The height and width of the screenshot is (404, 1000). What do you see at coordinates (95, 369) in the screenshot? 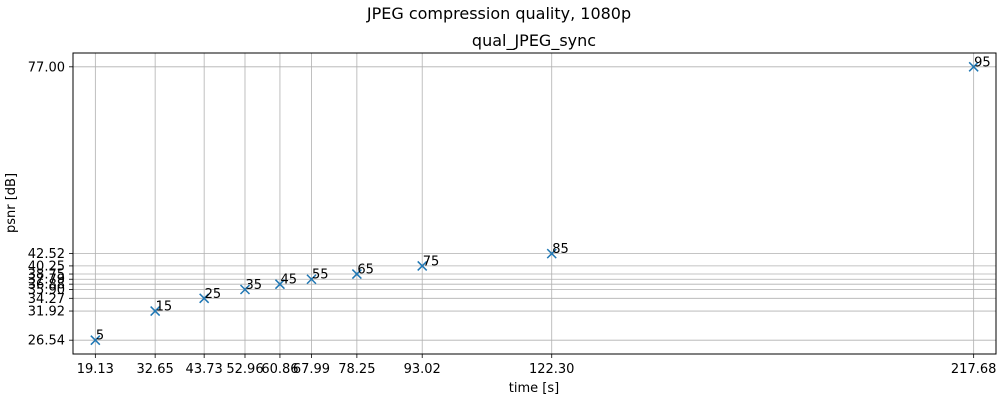
I see `x-tick-label: 19.13` at bounding box center [95, 369].